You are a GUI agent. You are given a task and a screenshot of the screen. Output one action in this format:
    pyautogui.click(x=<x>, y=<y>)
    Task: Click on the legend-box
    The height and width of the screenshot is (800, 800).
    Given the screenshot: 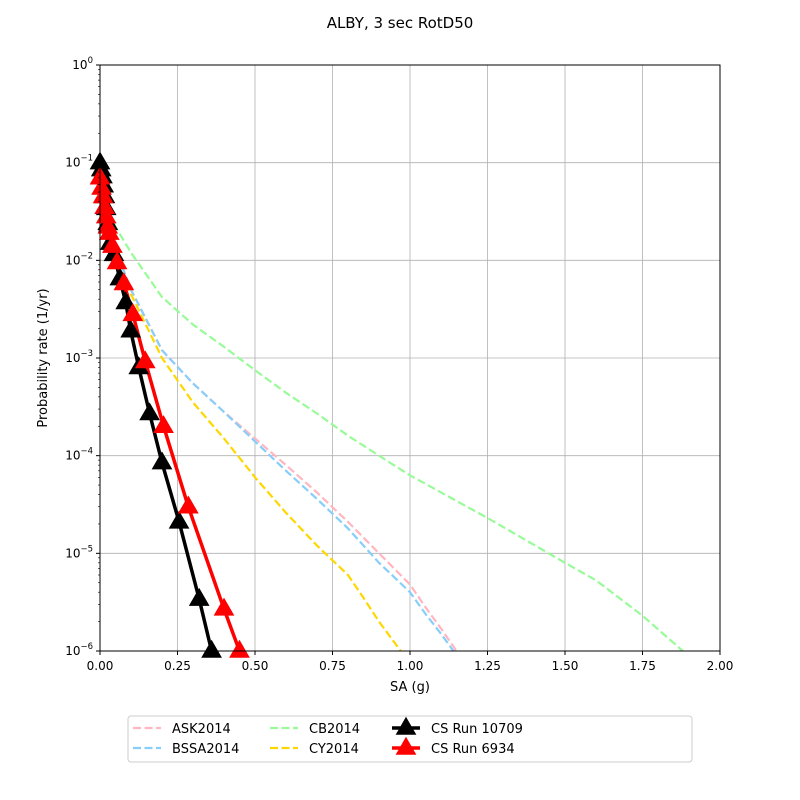 What is the action you would take?
    pyautogui.click(x=410, y=739)
    